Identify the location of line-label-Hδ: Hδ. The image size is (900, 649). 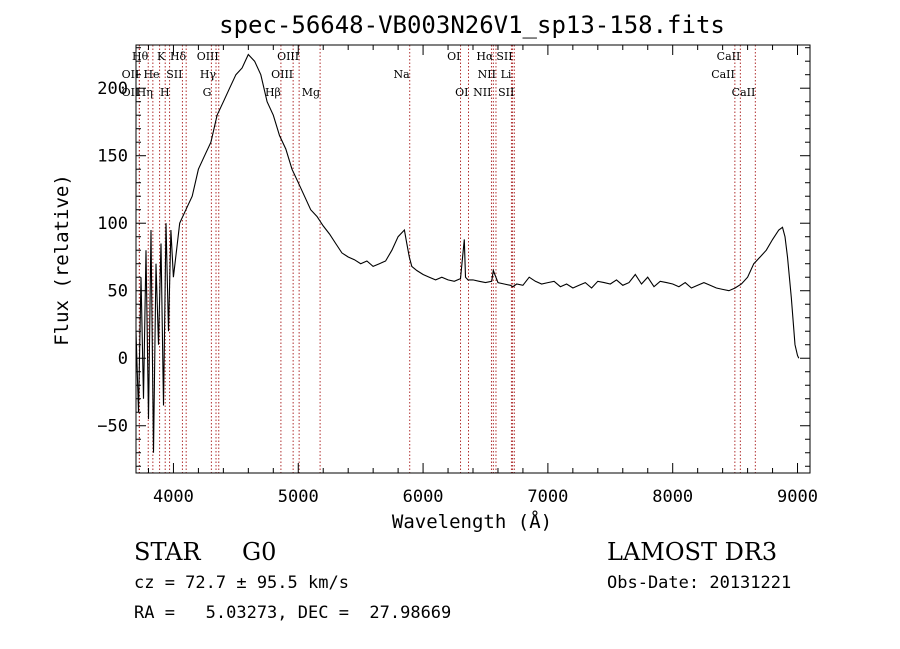
(178, 56).